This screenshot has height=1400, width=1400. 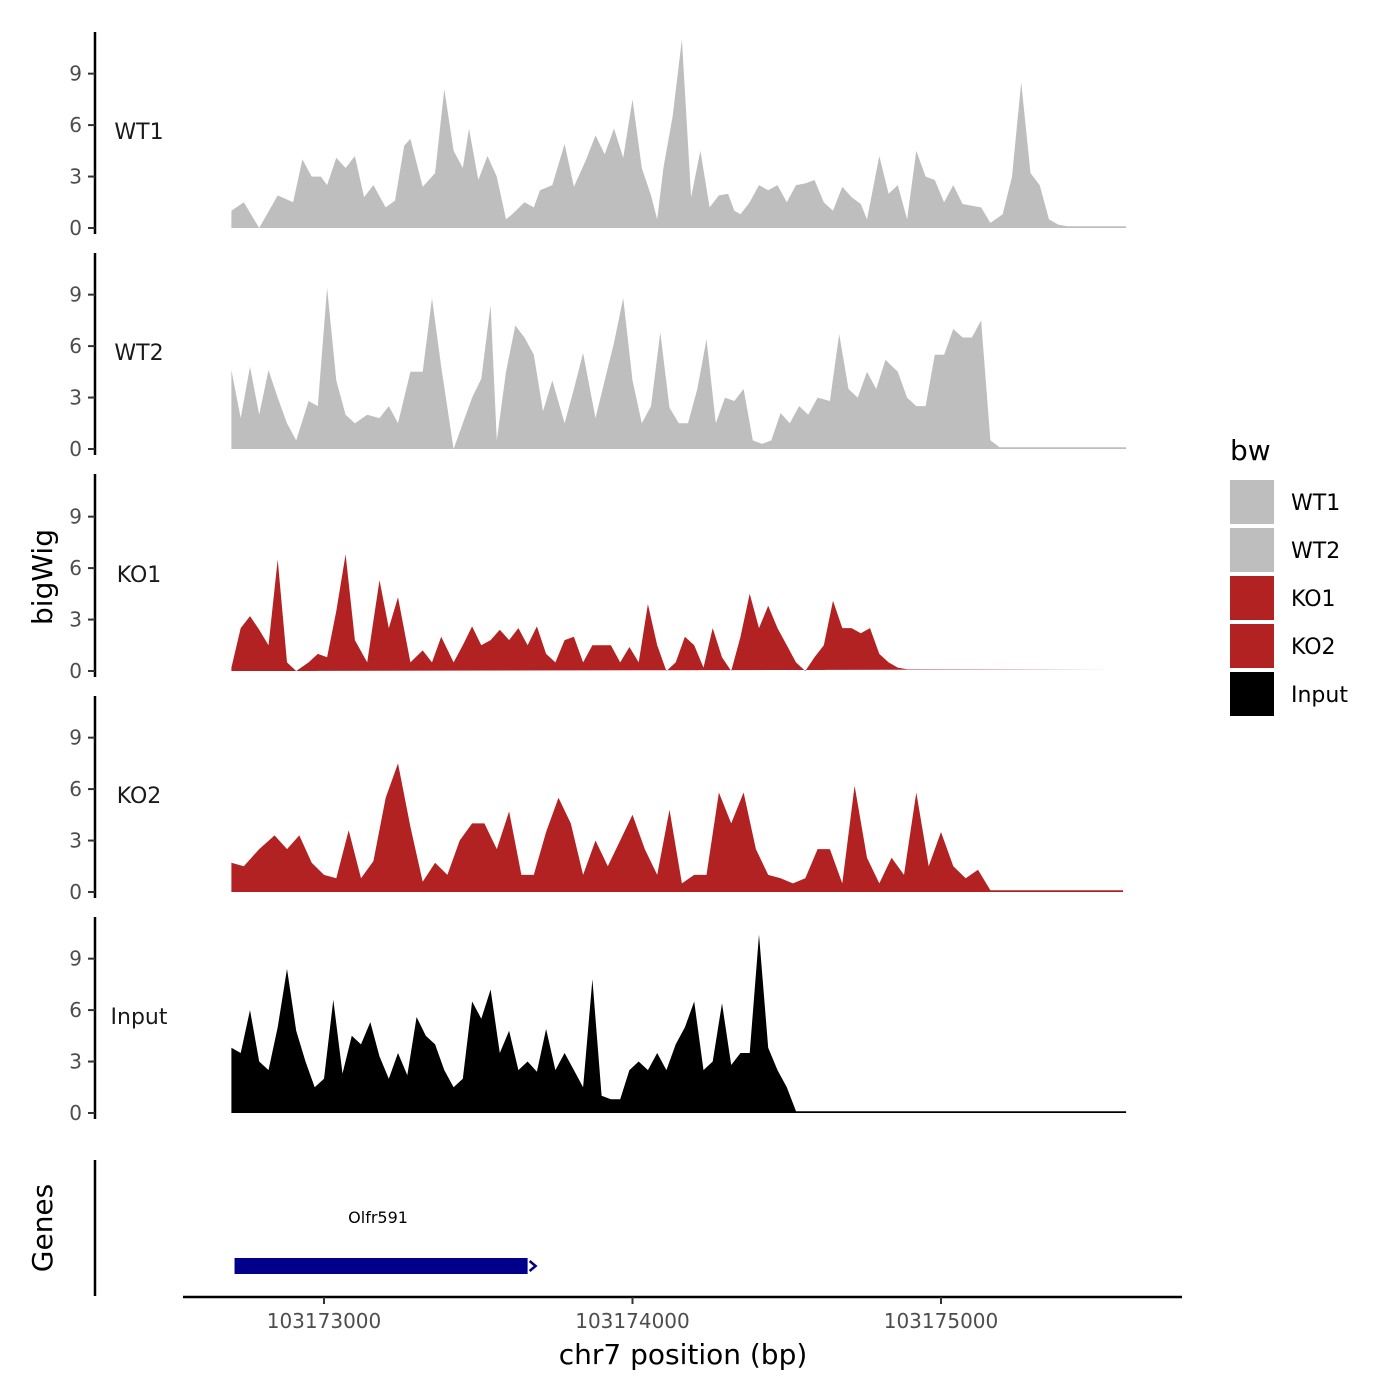 What do you see at coordinates (138, 132) in the screenshot?
I see `track-label: WT1` at bounding box center [138, 132].